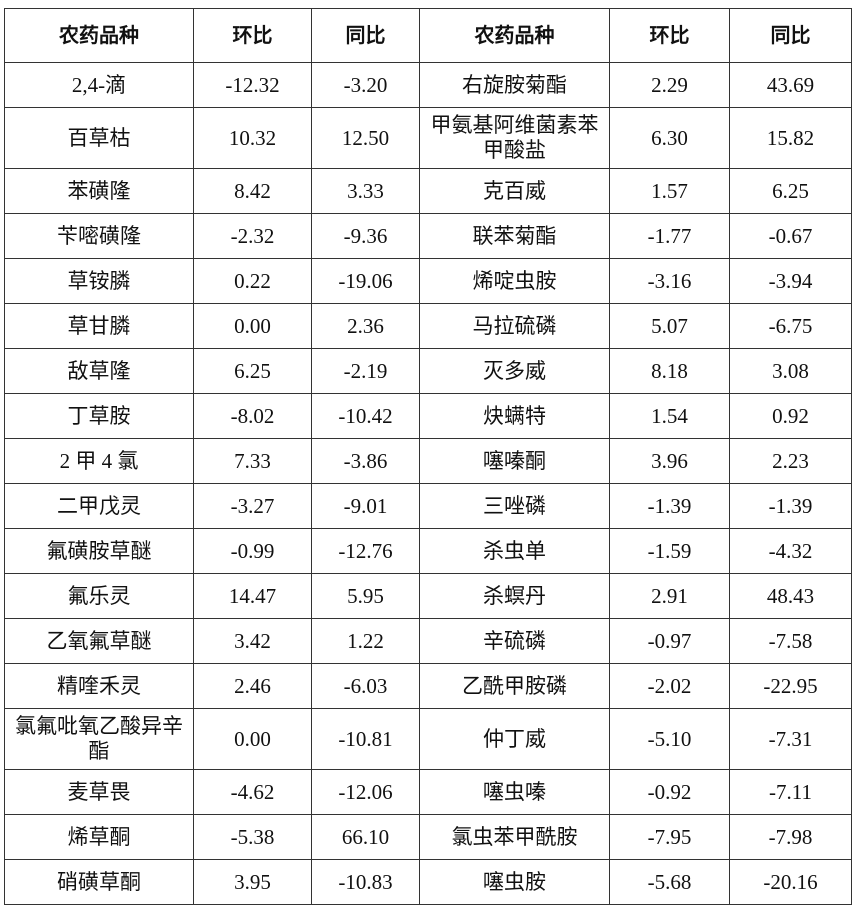 This screenshot has height=918, width=853. Describe the element at coordinates (428, 85) in the screenshot. I see `table-row: 2,4-滴 -12.32 -3.20 右旋胺菊酯 2.29 43.69` at that location.